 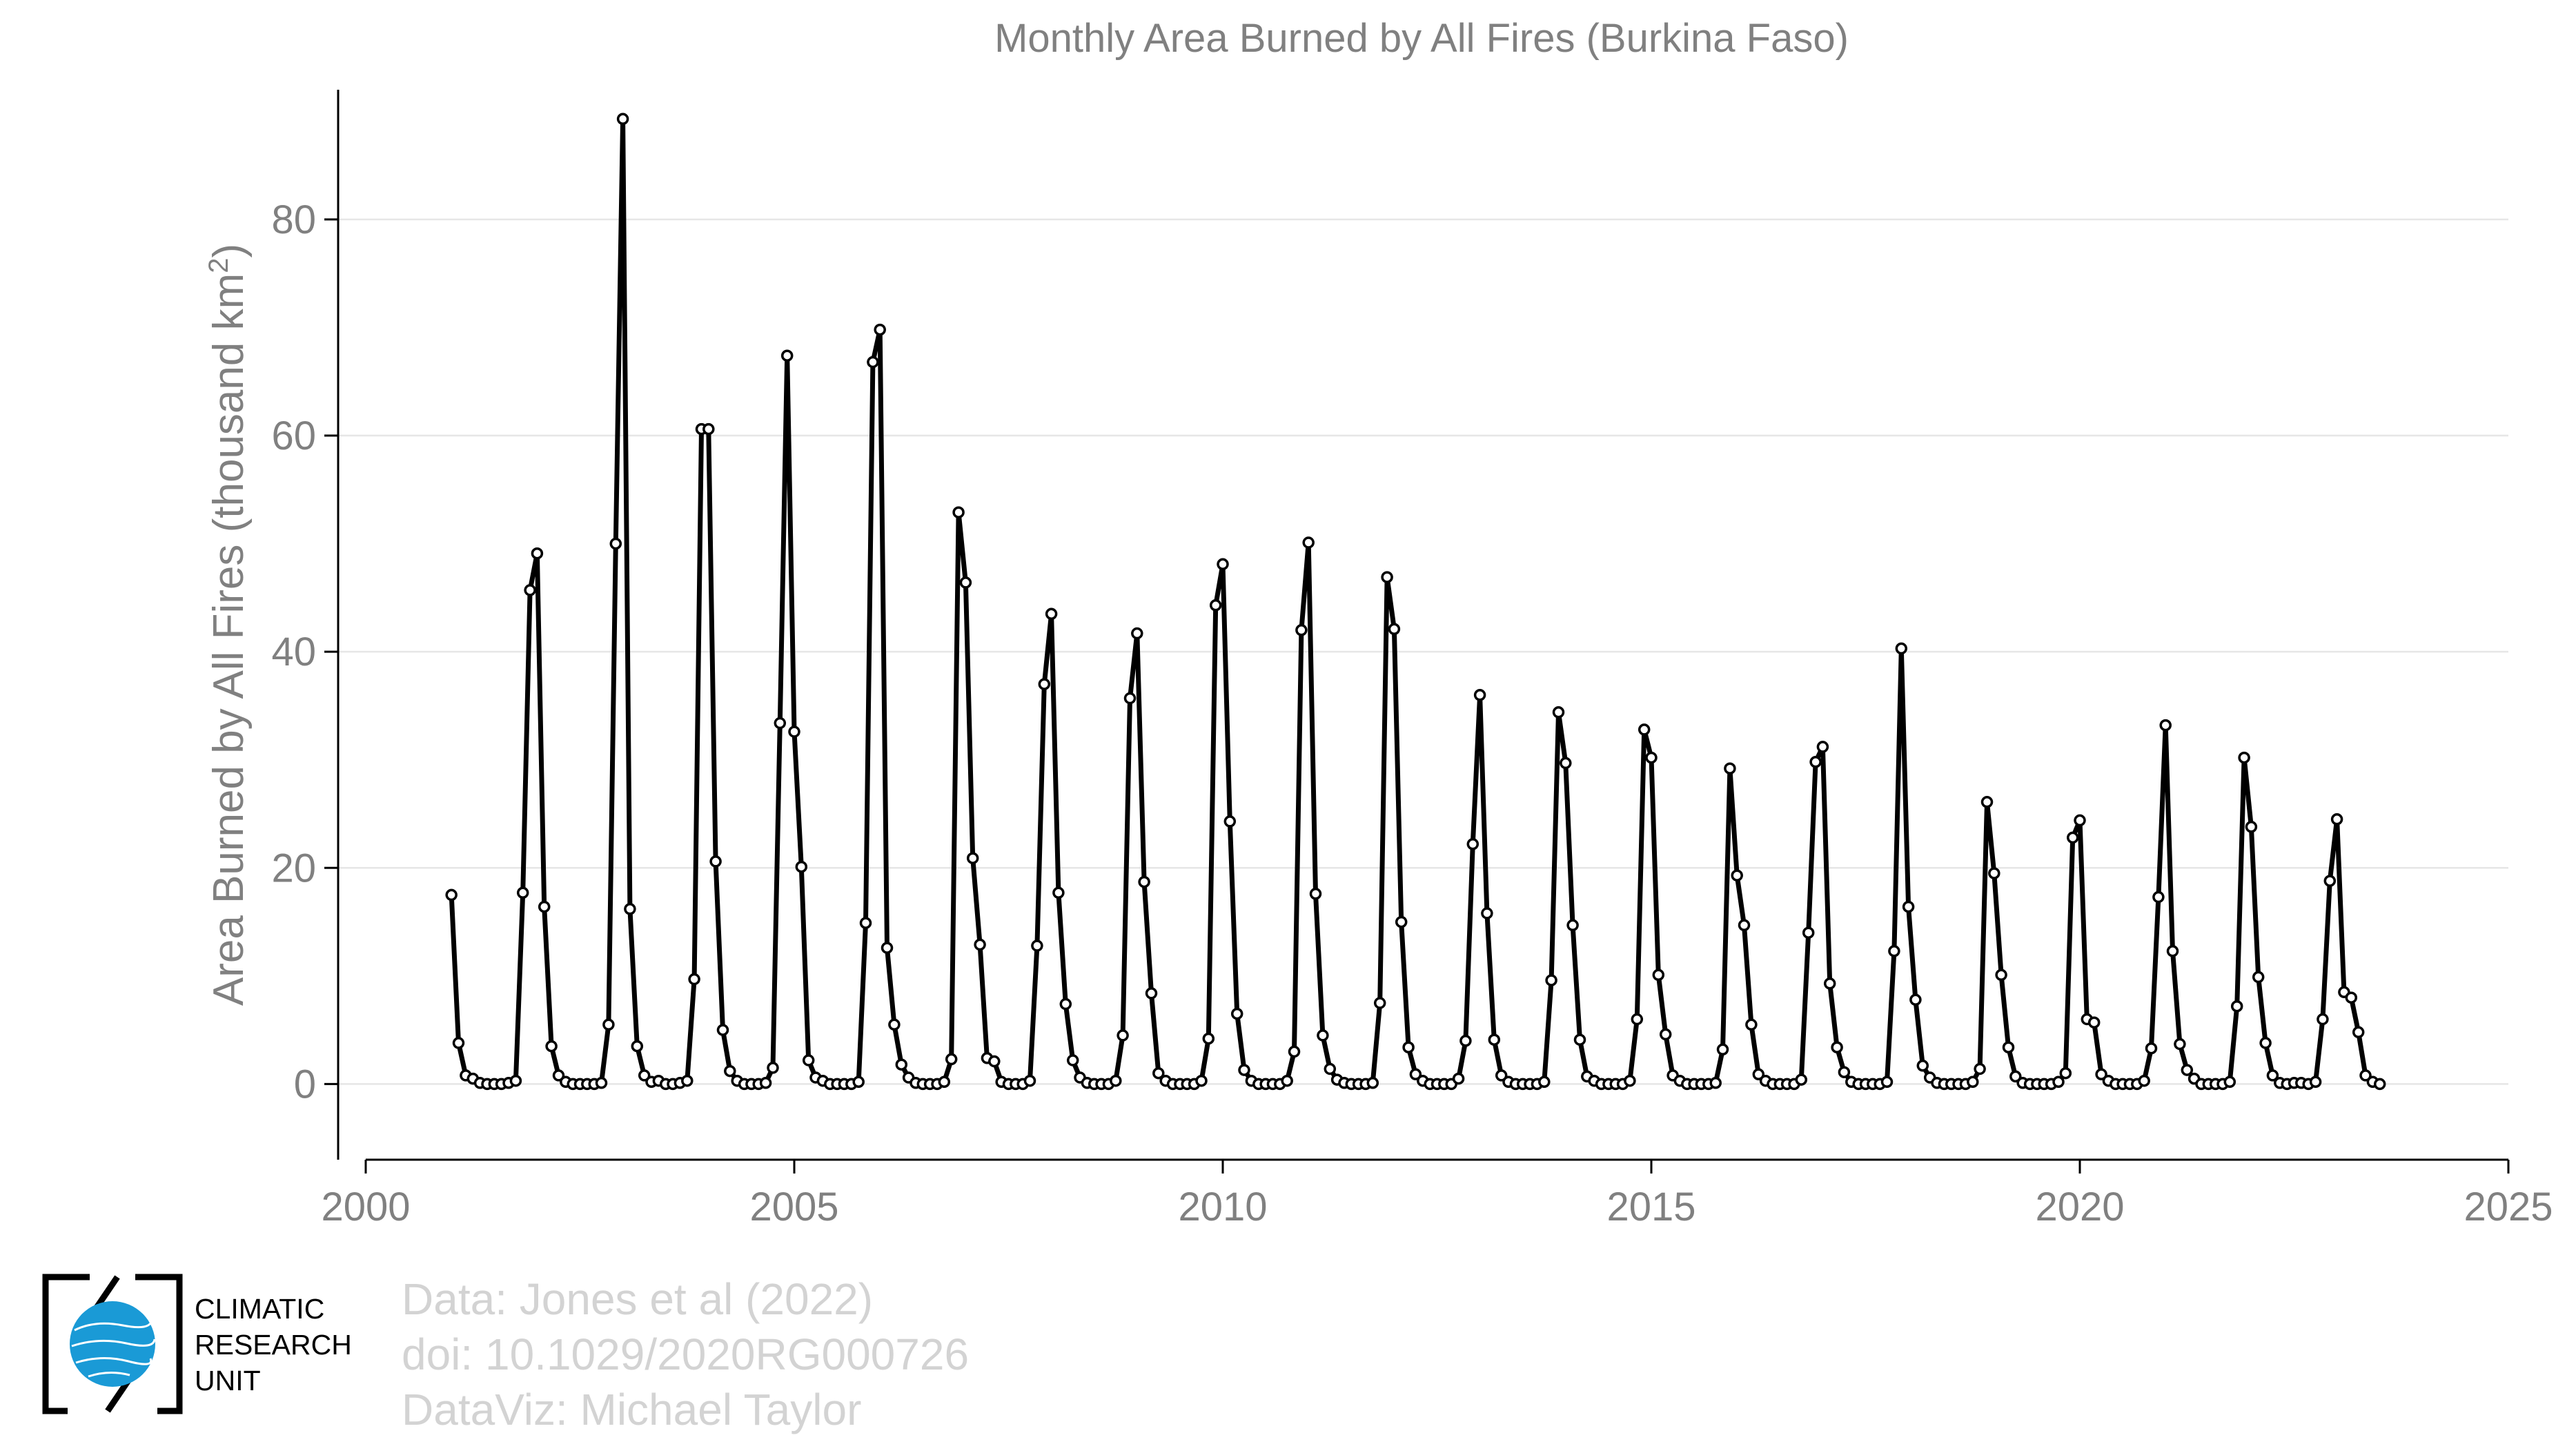 I want to click on credit-data-source: Data: Jones et al (2022), so click(x=638, y=1299).